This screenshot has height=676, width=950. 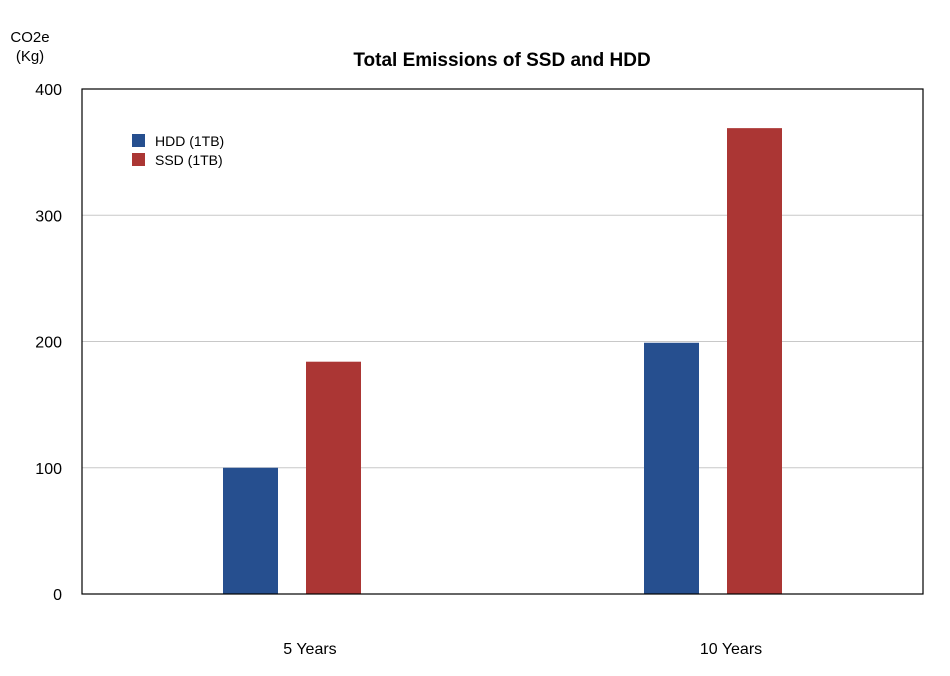 I want to click on y-axis-label-line-1: CO2e, so click(x=29, y=37).